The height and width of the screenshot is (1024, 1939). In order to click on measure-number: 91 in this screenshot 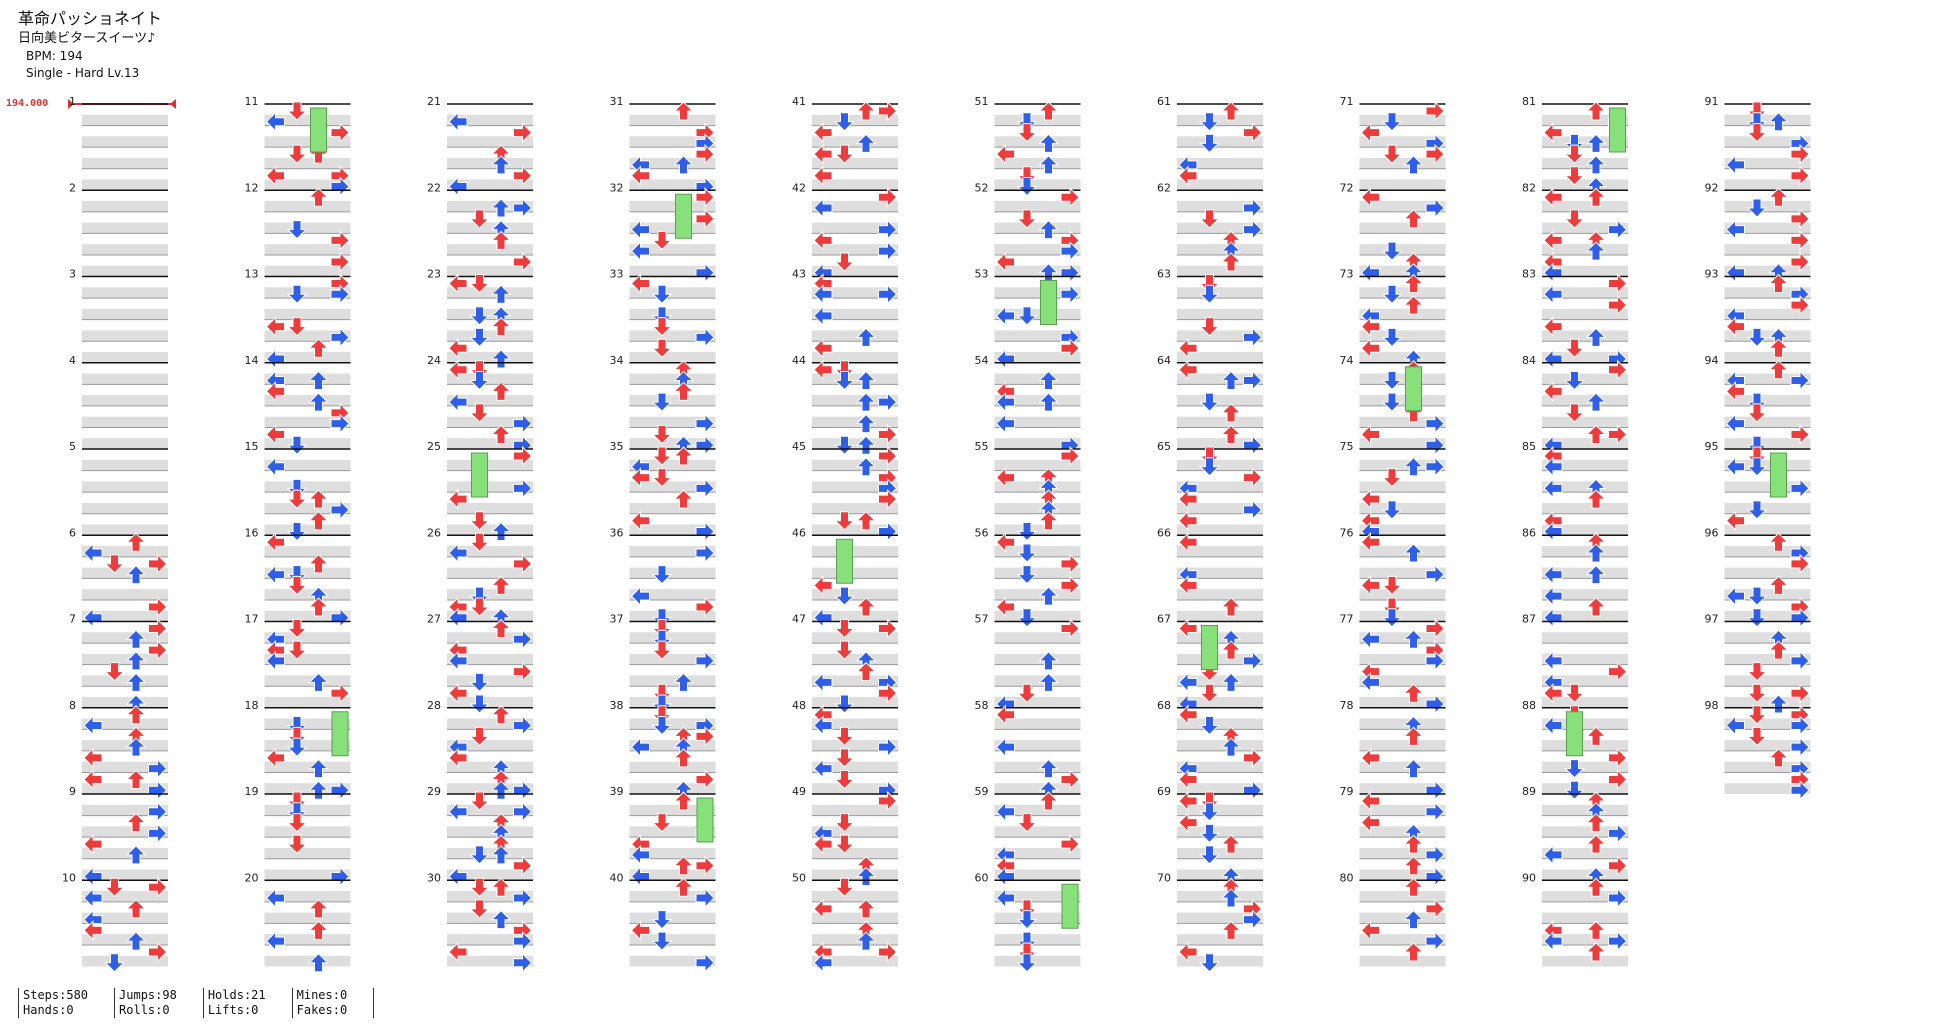, I will do `click(1712, 101)`.